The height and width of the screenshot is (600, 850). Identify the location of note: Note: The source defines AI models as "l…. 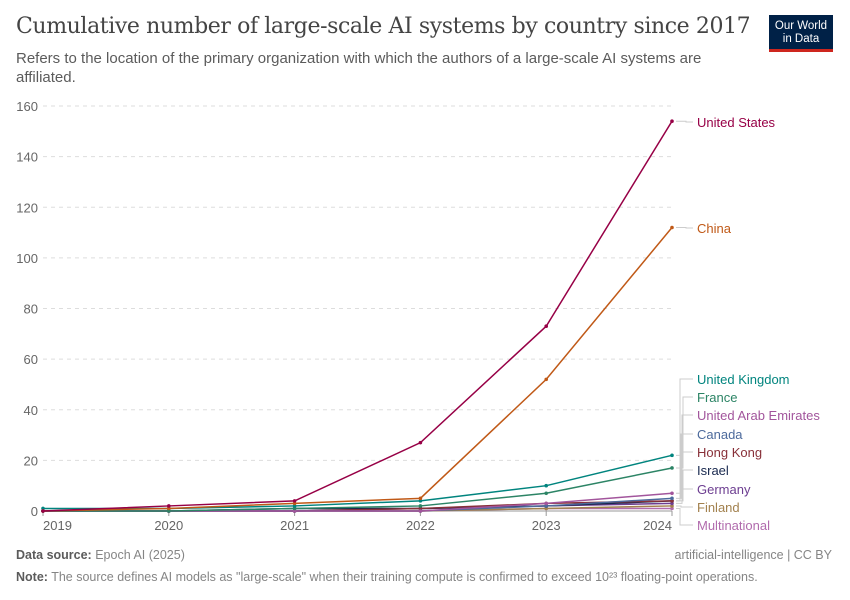
(387, 577).